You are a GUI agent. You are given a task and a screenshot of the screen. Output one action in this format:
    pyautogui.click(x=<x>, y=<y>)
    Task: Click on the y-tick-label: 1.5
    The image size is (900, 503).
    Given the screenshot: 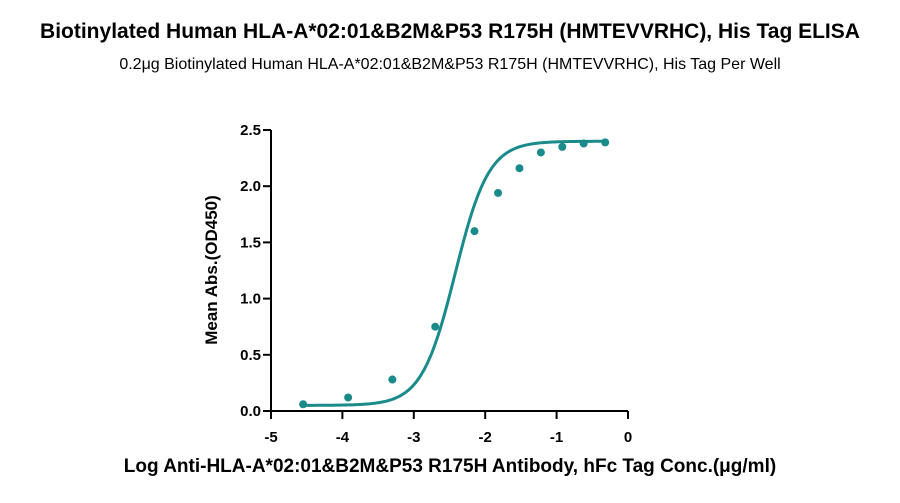 What is the action you would take?
    pyautogui.click(x=250, y=242)
    